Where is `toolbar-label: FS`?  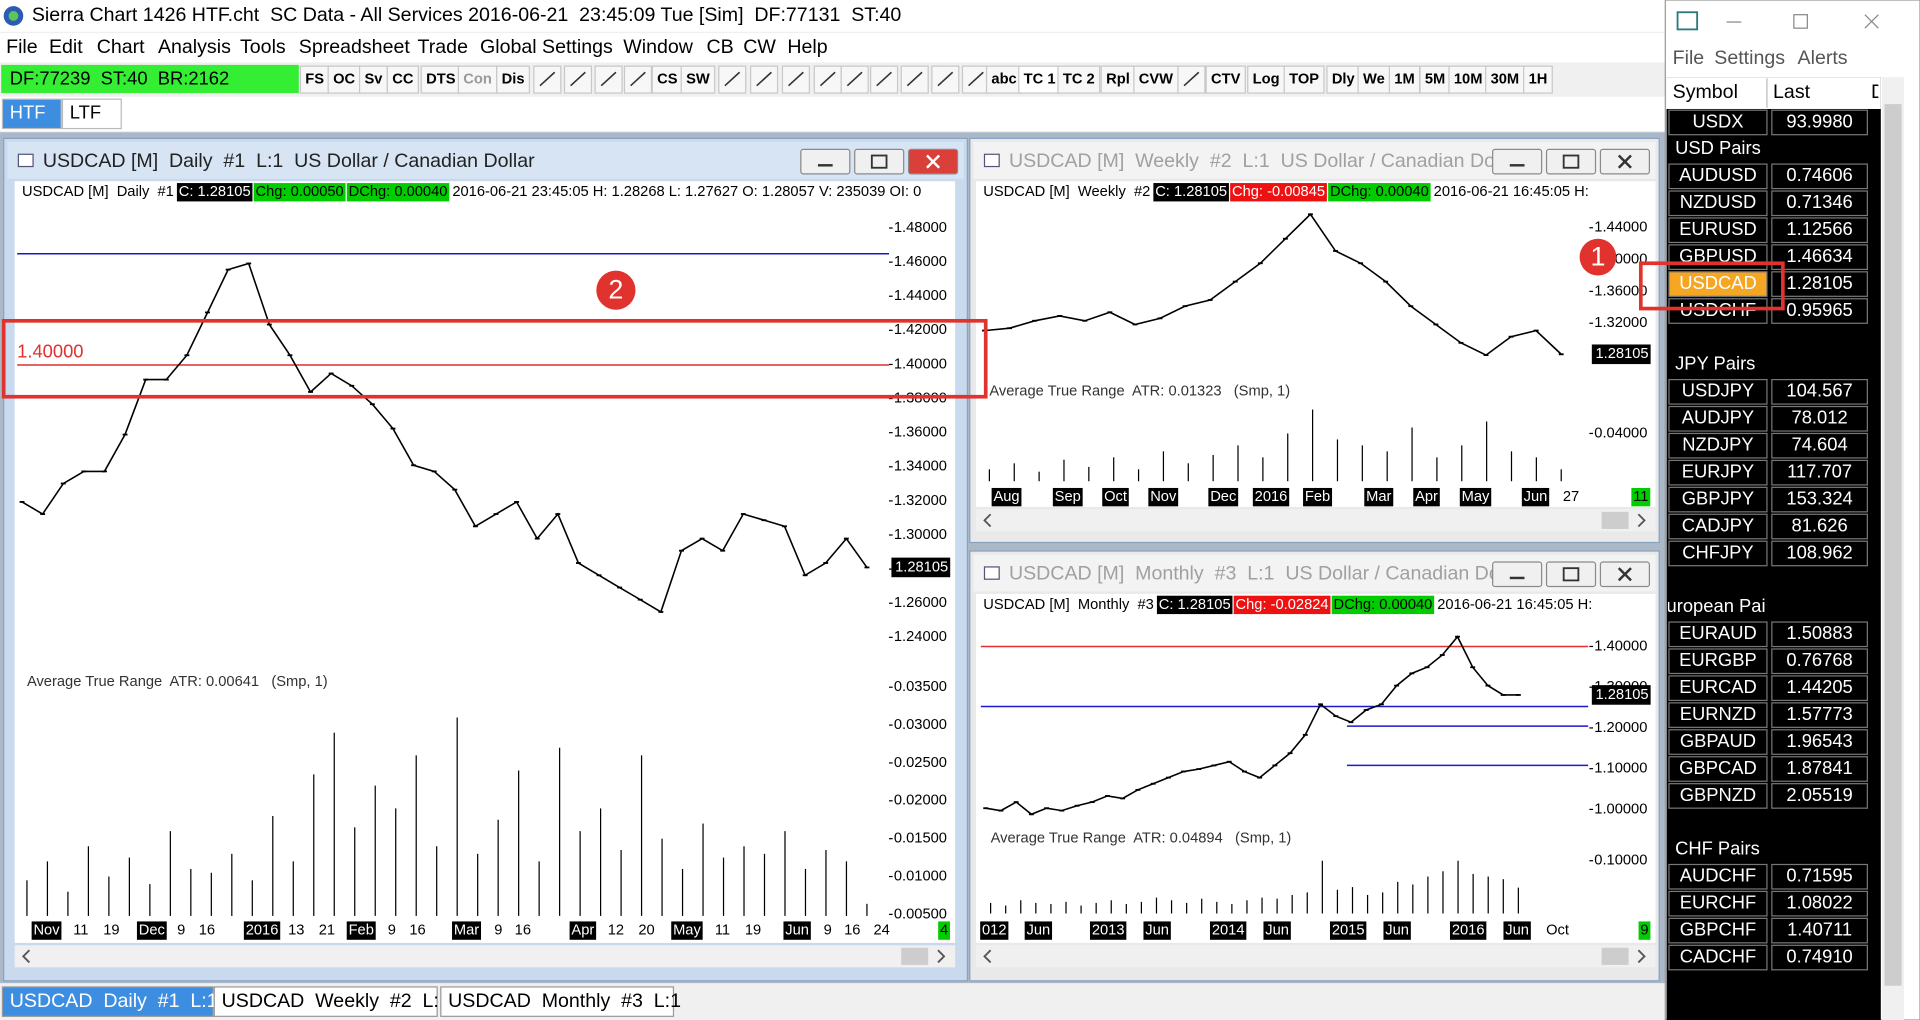 toolbar-label: FS is located at coordinates (314, 79).